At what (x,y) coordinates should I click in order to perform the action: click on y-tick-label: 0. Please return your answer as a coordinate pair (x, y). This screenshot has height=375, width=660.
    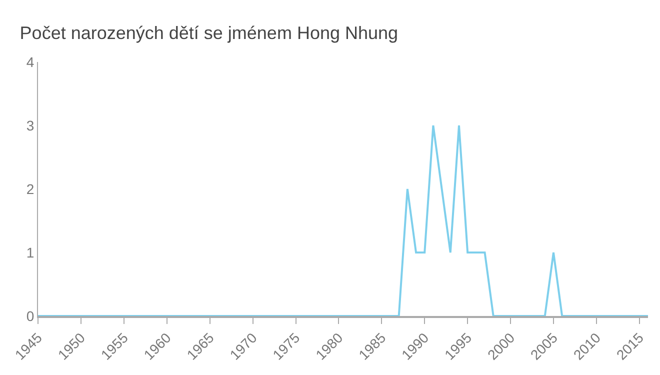
    Looking at the image, I should click on (30, 316).